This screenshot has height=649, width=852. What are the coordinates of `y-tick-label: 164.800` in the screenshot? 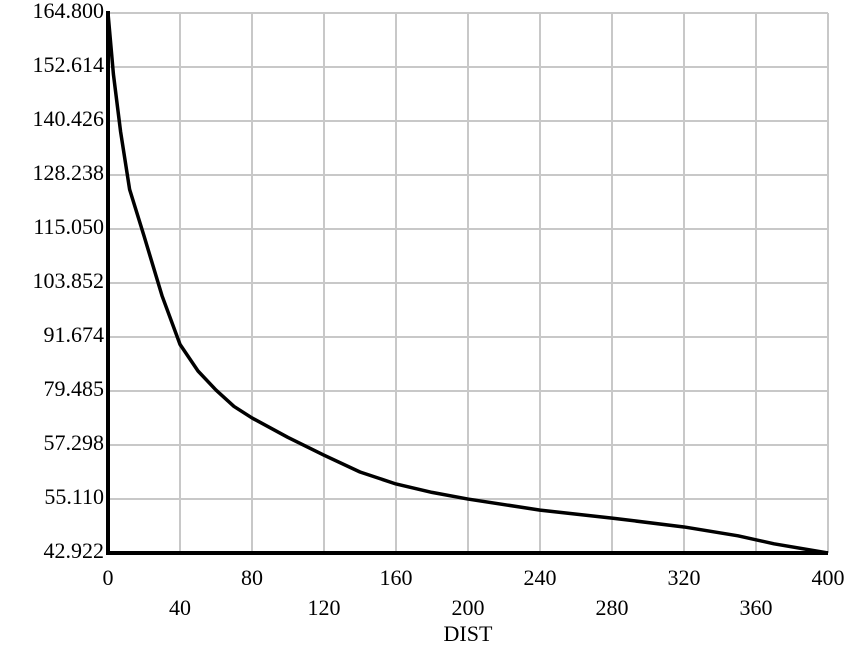 It's located at (69, 11).